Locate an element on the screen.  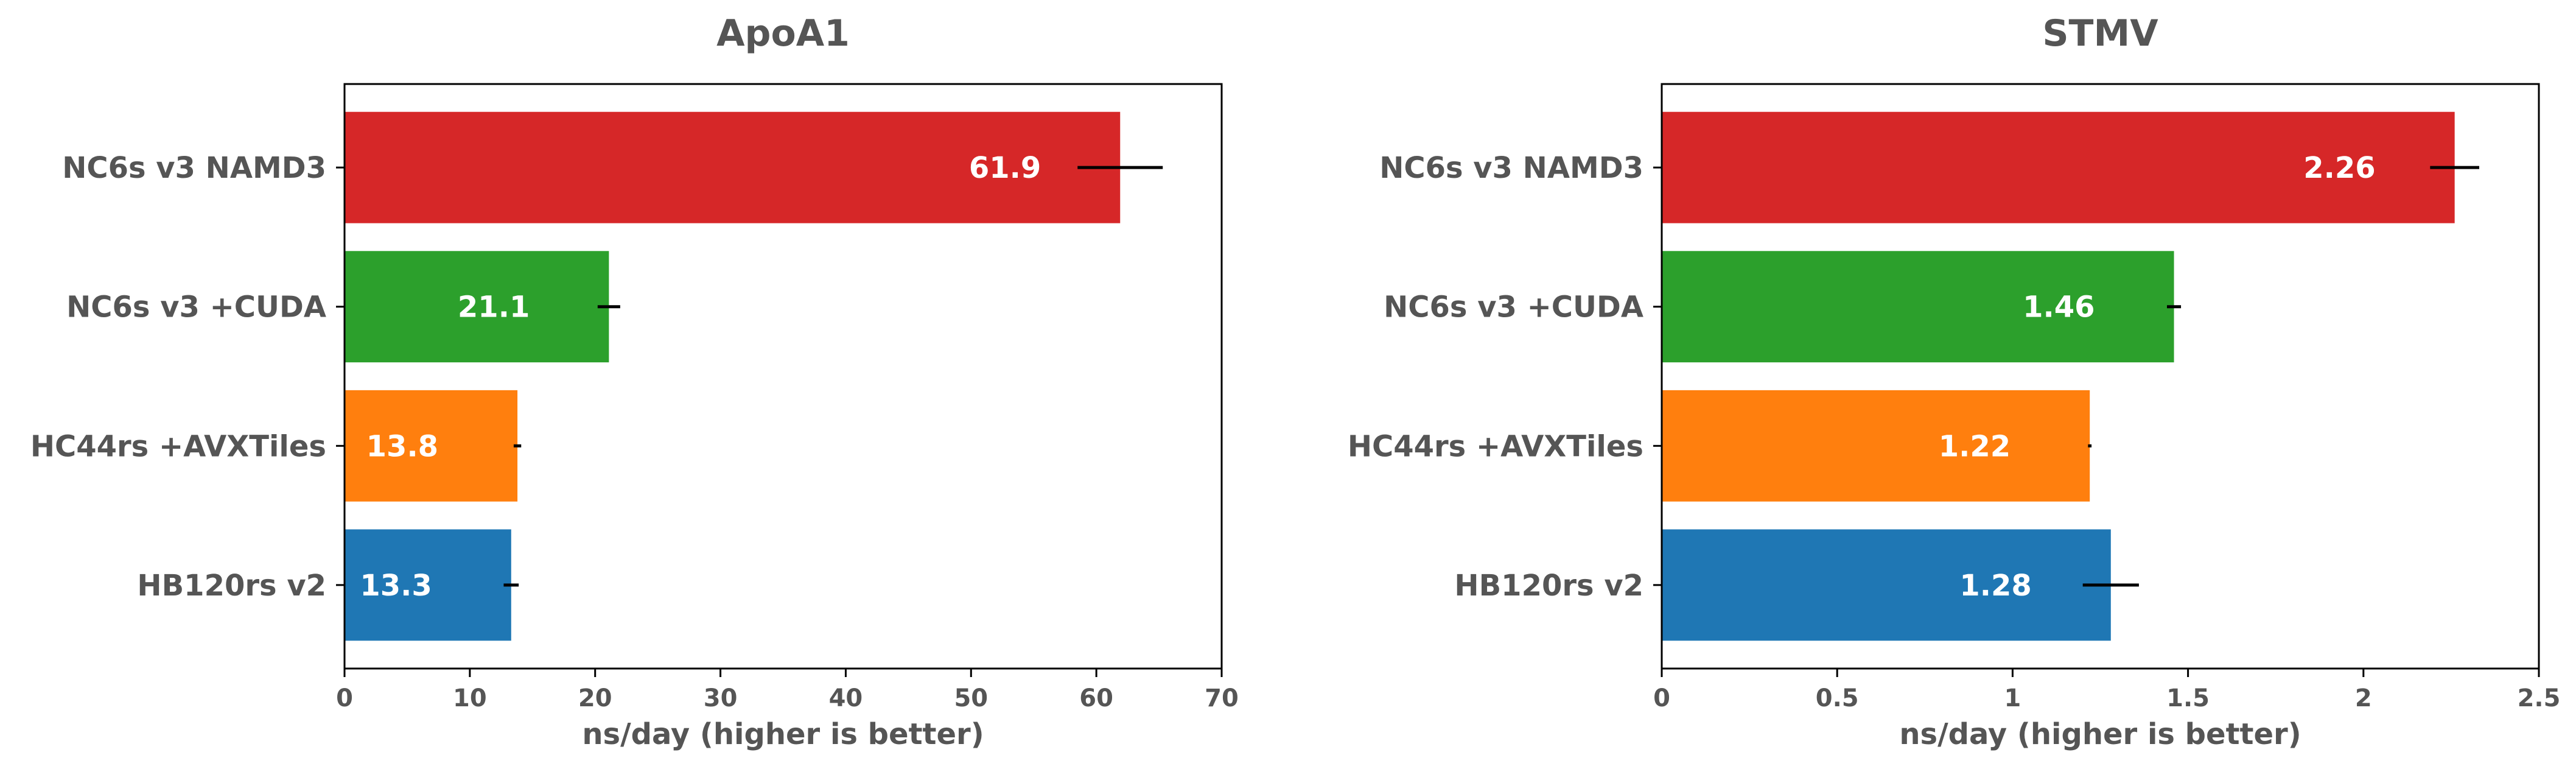
x-tick-label: 2.5 is located at coordinates (2539, 698).